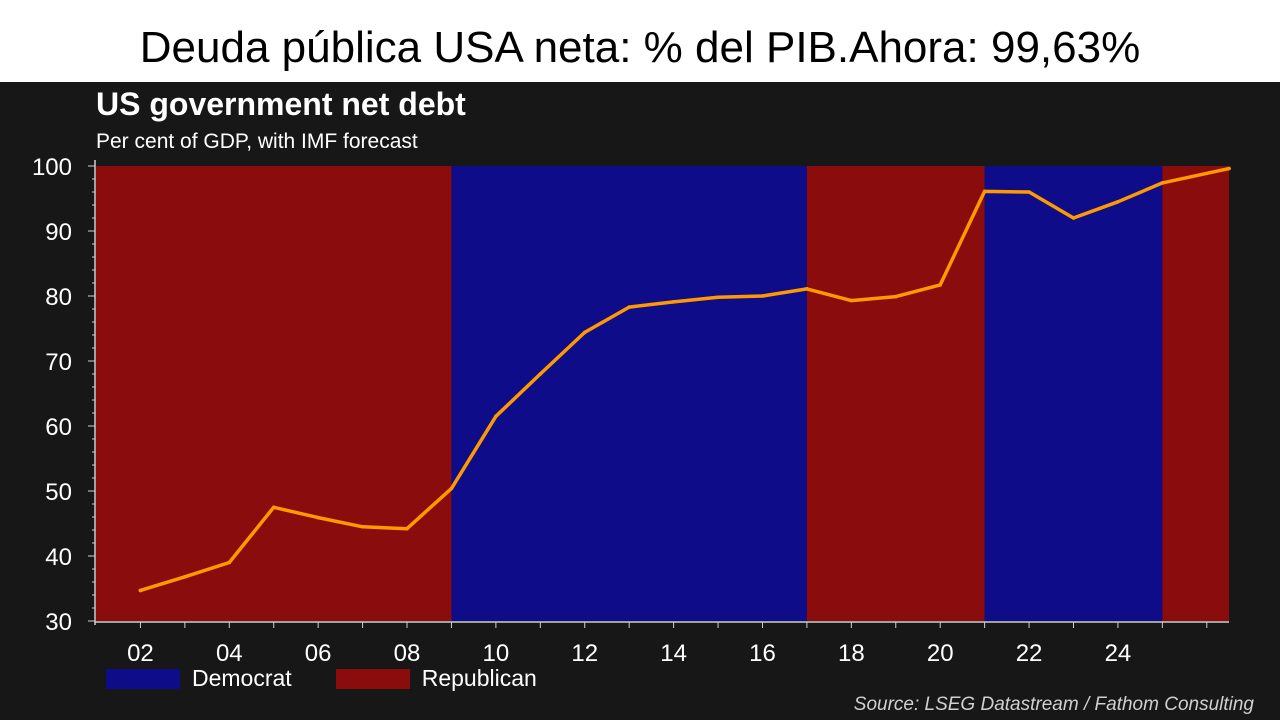 This screenshot has height=720, width=1280. Describe the element at coordinates (58, 427) in the screenshot. I see `y-tick-label: 60` at that location.